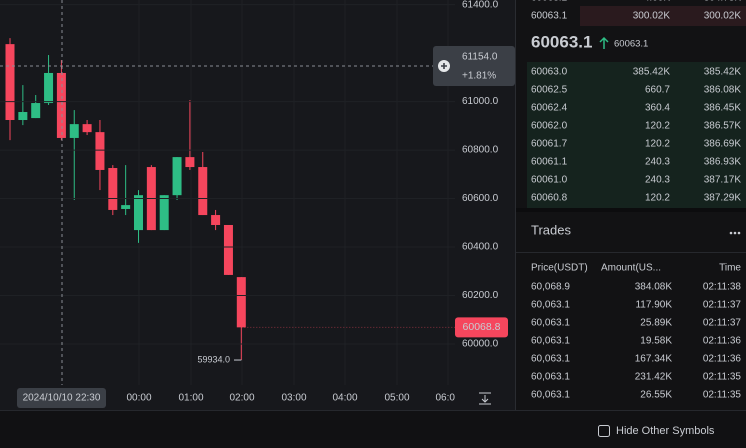 This screenshot has height=448, width=746. Describe the element at coordinates (656, 323) in the screenshot. I see `book-amount: 25.89K` at that location.